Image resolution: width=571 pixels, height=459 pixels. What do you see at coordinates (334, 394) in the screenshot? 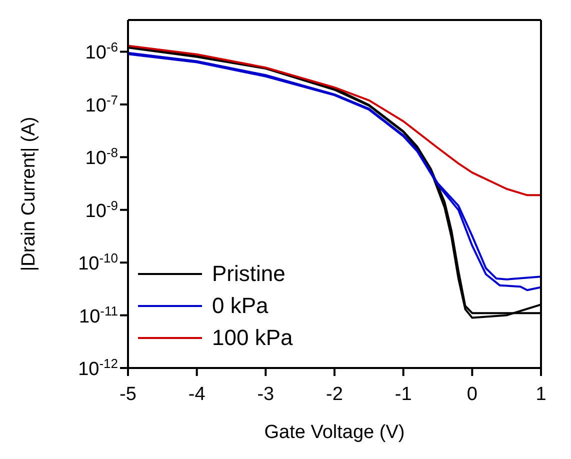
I see `x-tick-label: -2` at bounding box center [334, 394].